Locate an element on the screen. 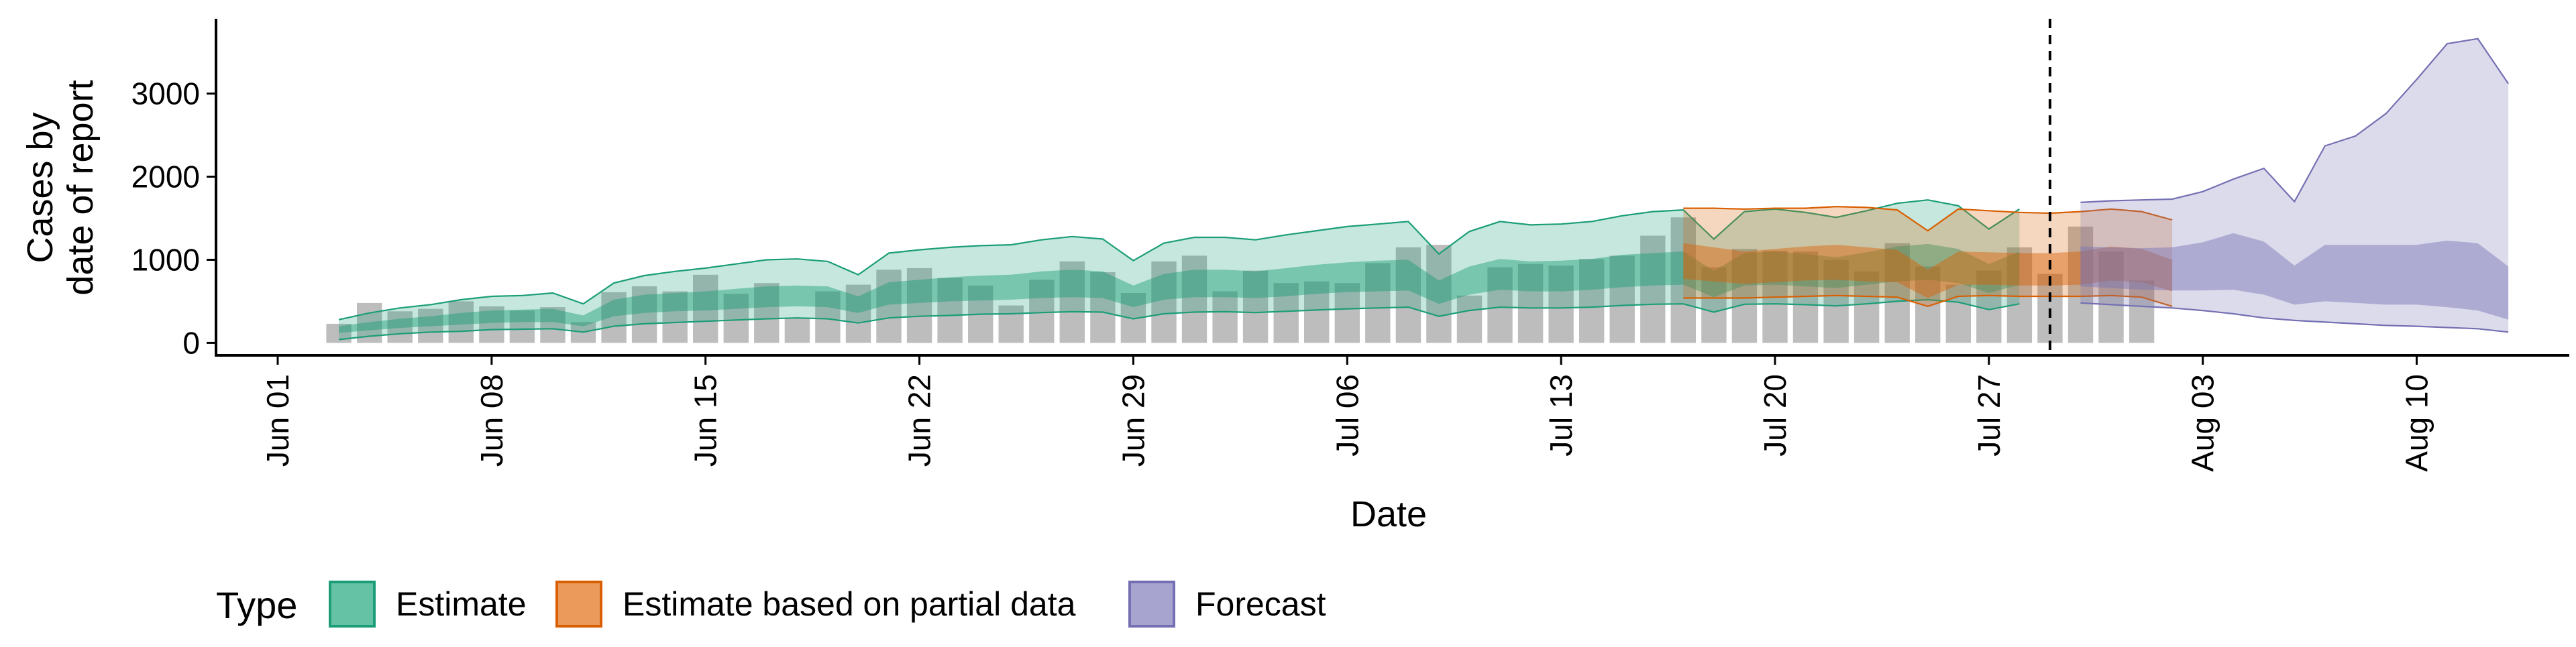  legend-label: Estimate based on partial data is located at coordinates (849, 604).